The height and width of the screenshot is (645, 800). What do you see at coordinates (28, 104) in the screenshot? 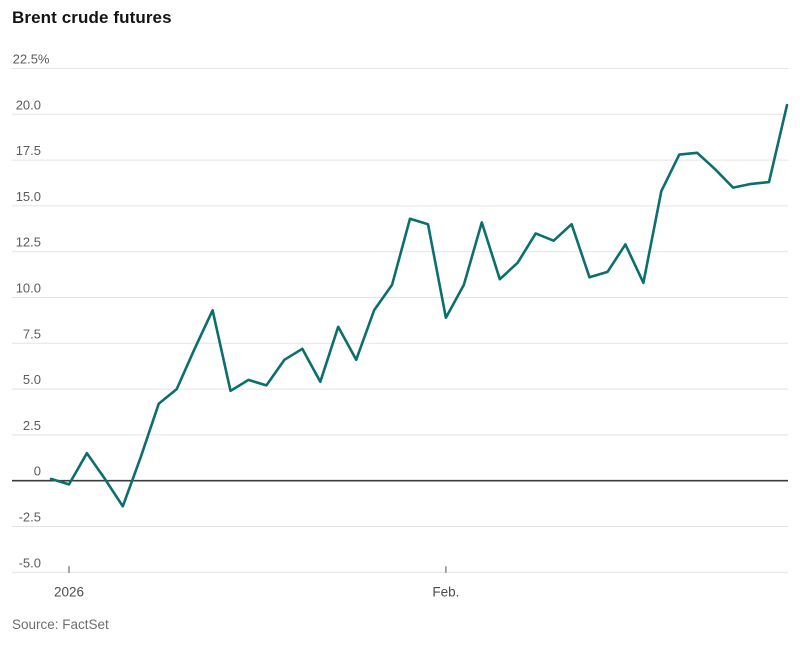
I see `y-axis-label: 20.0` at bounding box center [28, 104].